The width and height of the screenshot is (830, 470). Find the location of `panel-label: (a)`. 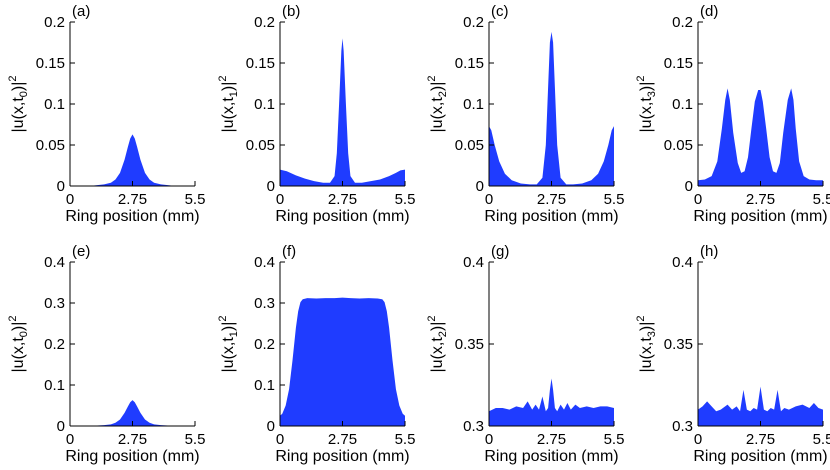

panel-label: (a) is located at coordinates (81, 11).